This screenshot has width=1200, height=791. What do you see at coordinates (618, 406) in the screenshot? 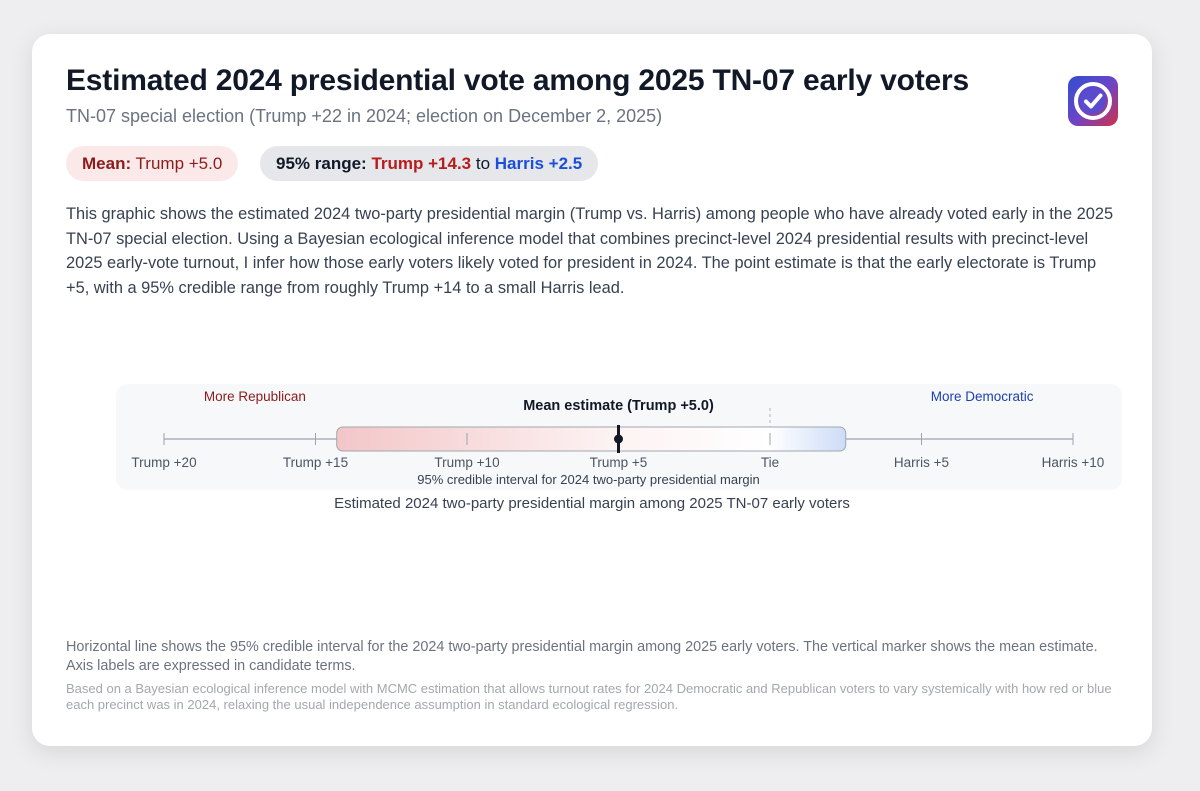
I see `mean-estimate-label: Mean estimate (Trump +5.0)` at bounding box center [618, 406].